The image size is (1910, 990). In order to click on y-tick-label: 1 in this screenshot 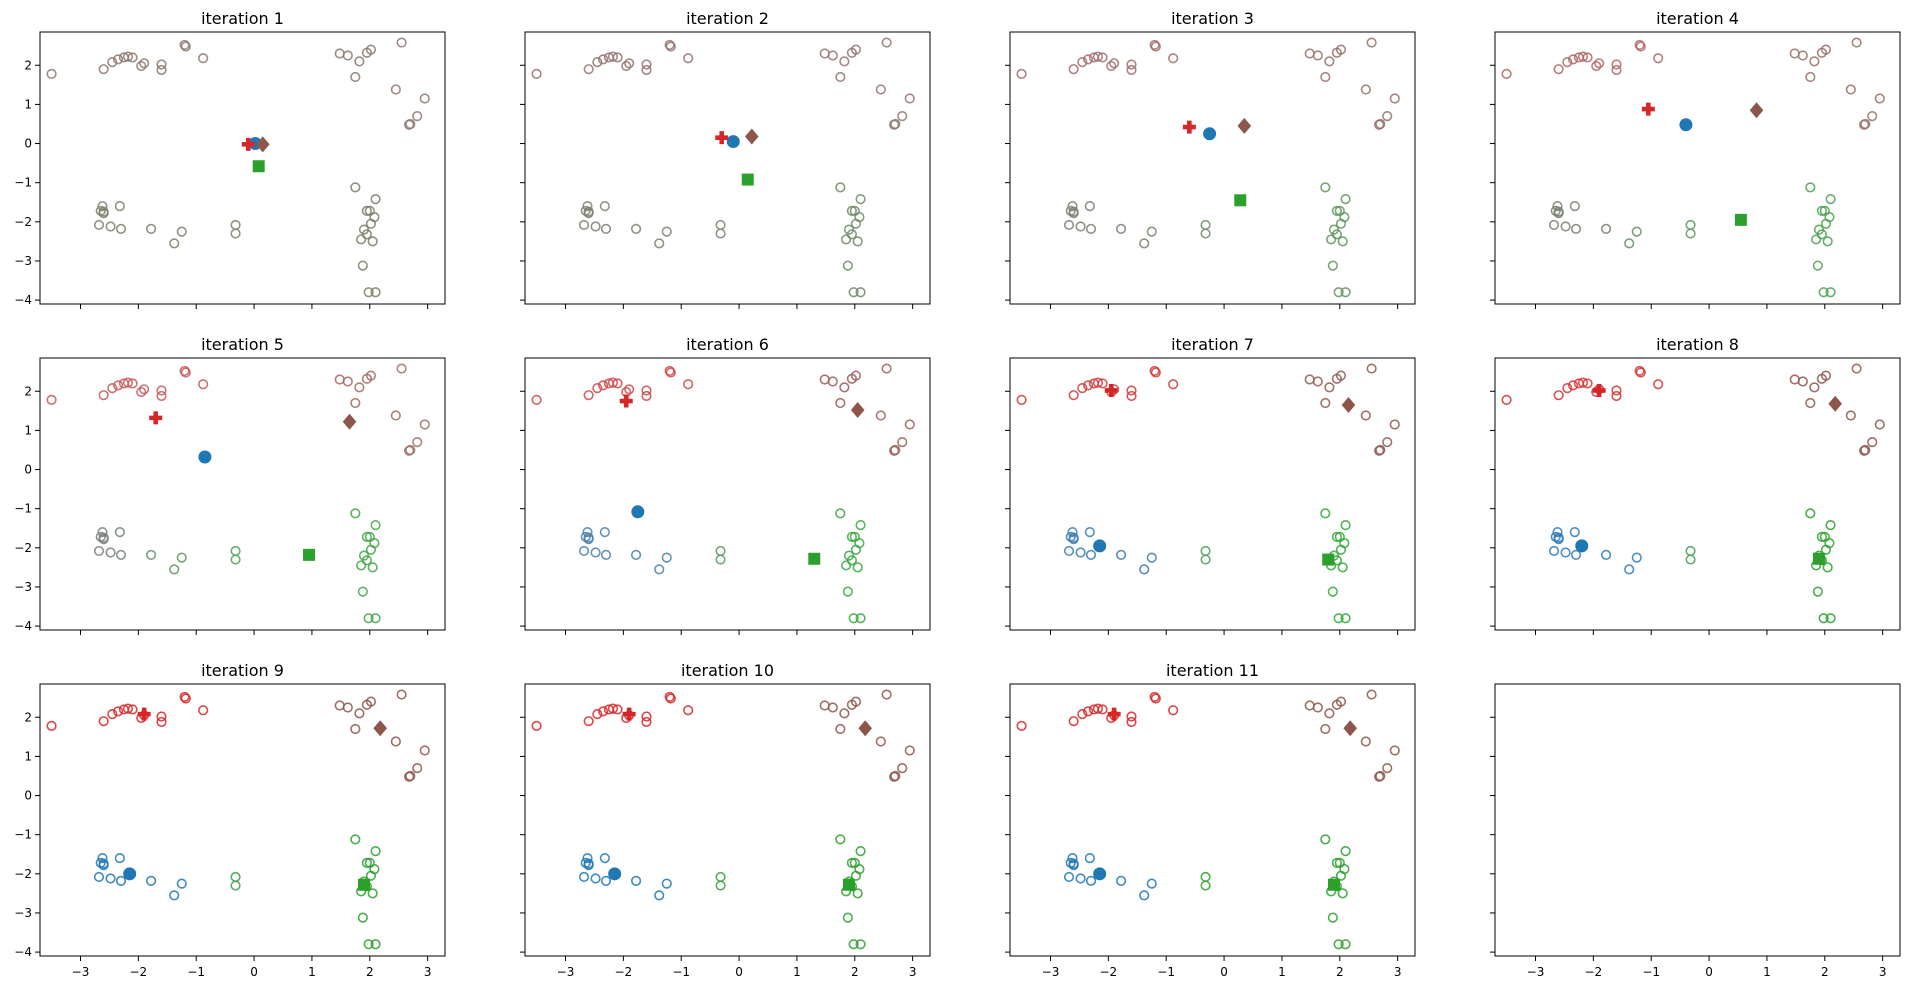, I will do `click(28, 430)`.